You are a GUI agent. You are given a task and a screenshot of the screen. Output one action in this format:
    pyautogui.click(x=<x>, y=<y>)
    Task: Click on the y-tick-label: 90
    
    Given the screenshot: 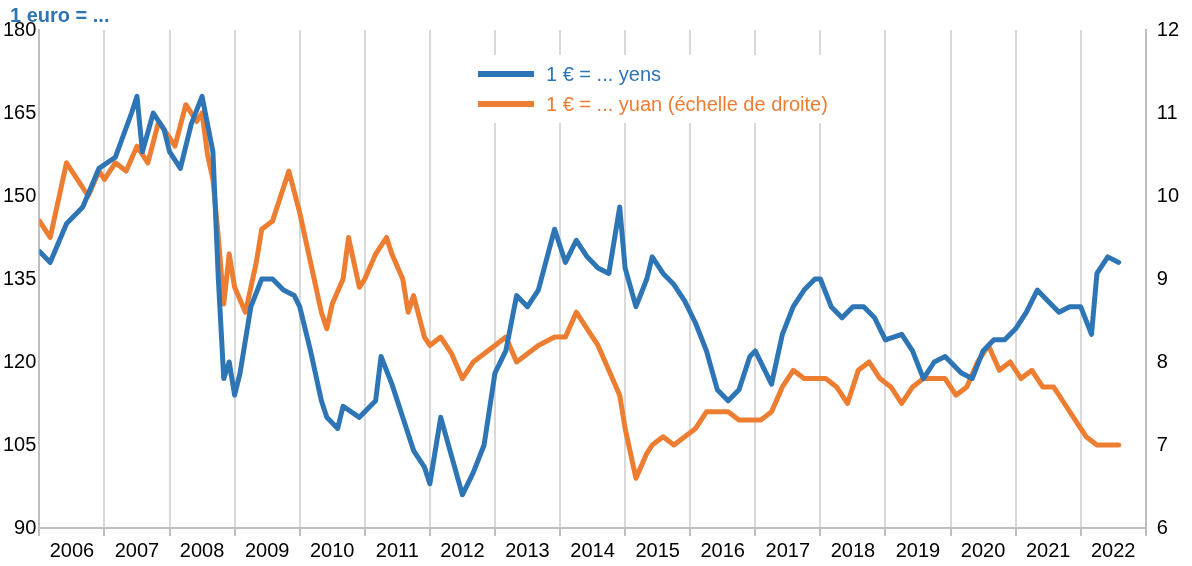 What is the action you would take?
    pyautogui.click(x=25, y=526)
    